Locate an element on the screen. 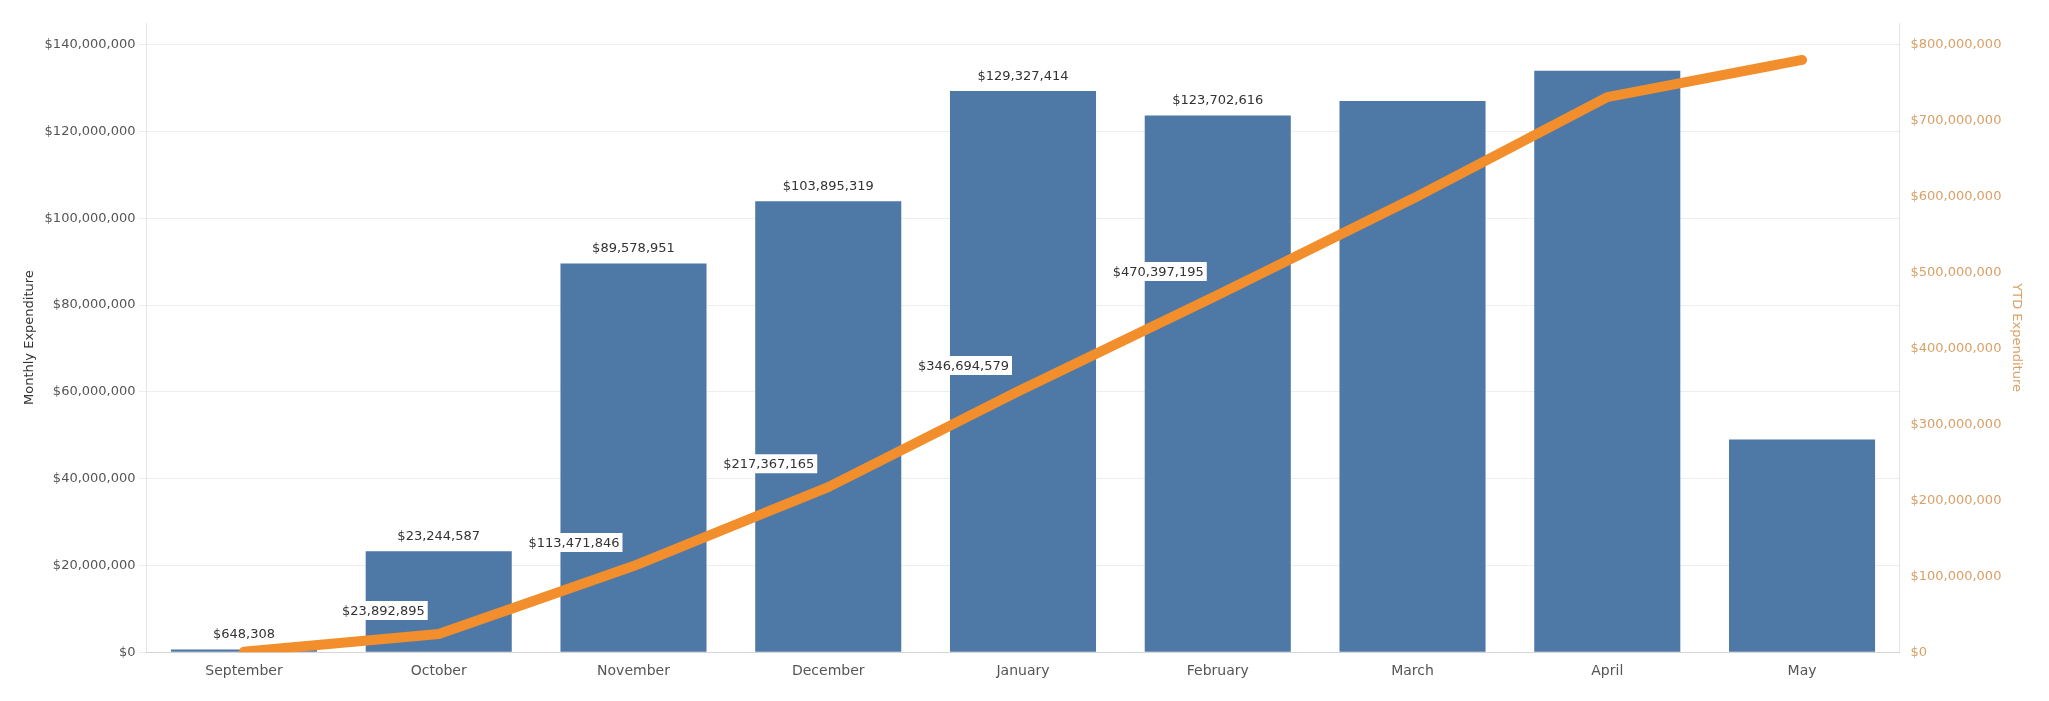  y2-tick-label: $400,000,000 is located at coordinates (1956, 347).